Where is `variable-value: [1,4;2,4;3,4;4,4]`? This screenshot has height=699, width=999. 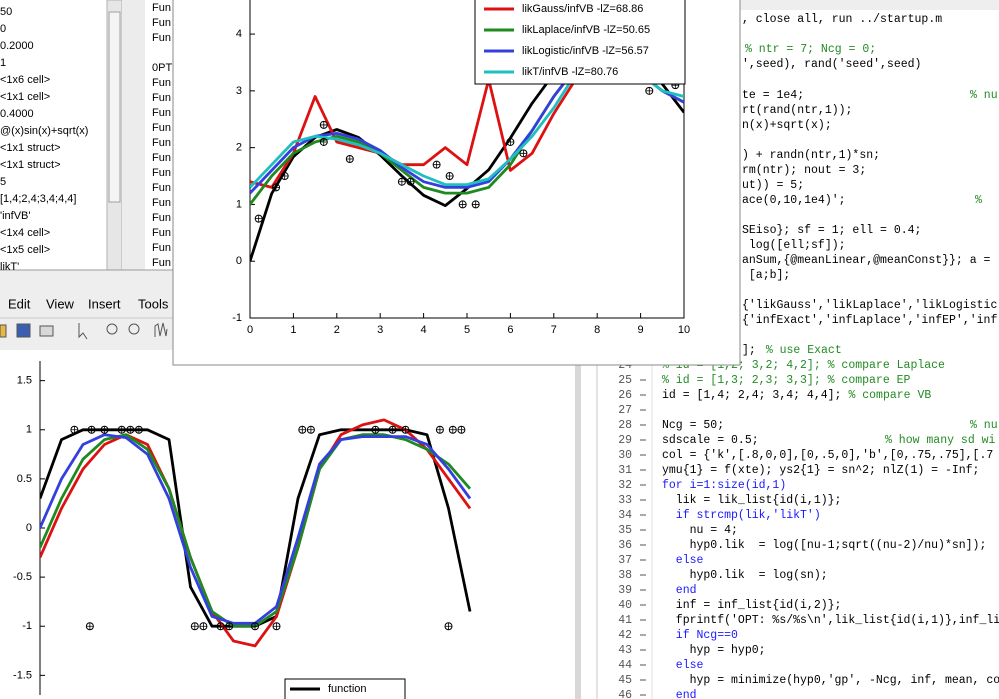 variable-value: [1,4;2,4;3,4;4,4] is located at coordinates (38, 199).